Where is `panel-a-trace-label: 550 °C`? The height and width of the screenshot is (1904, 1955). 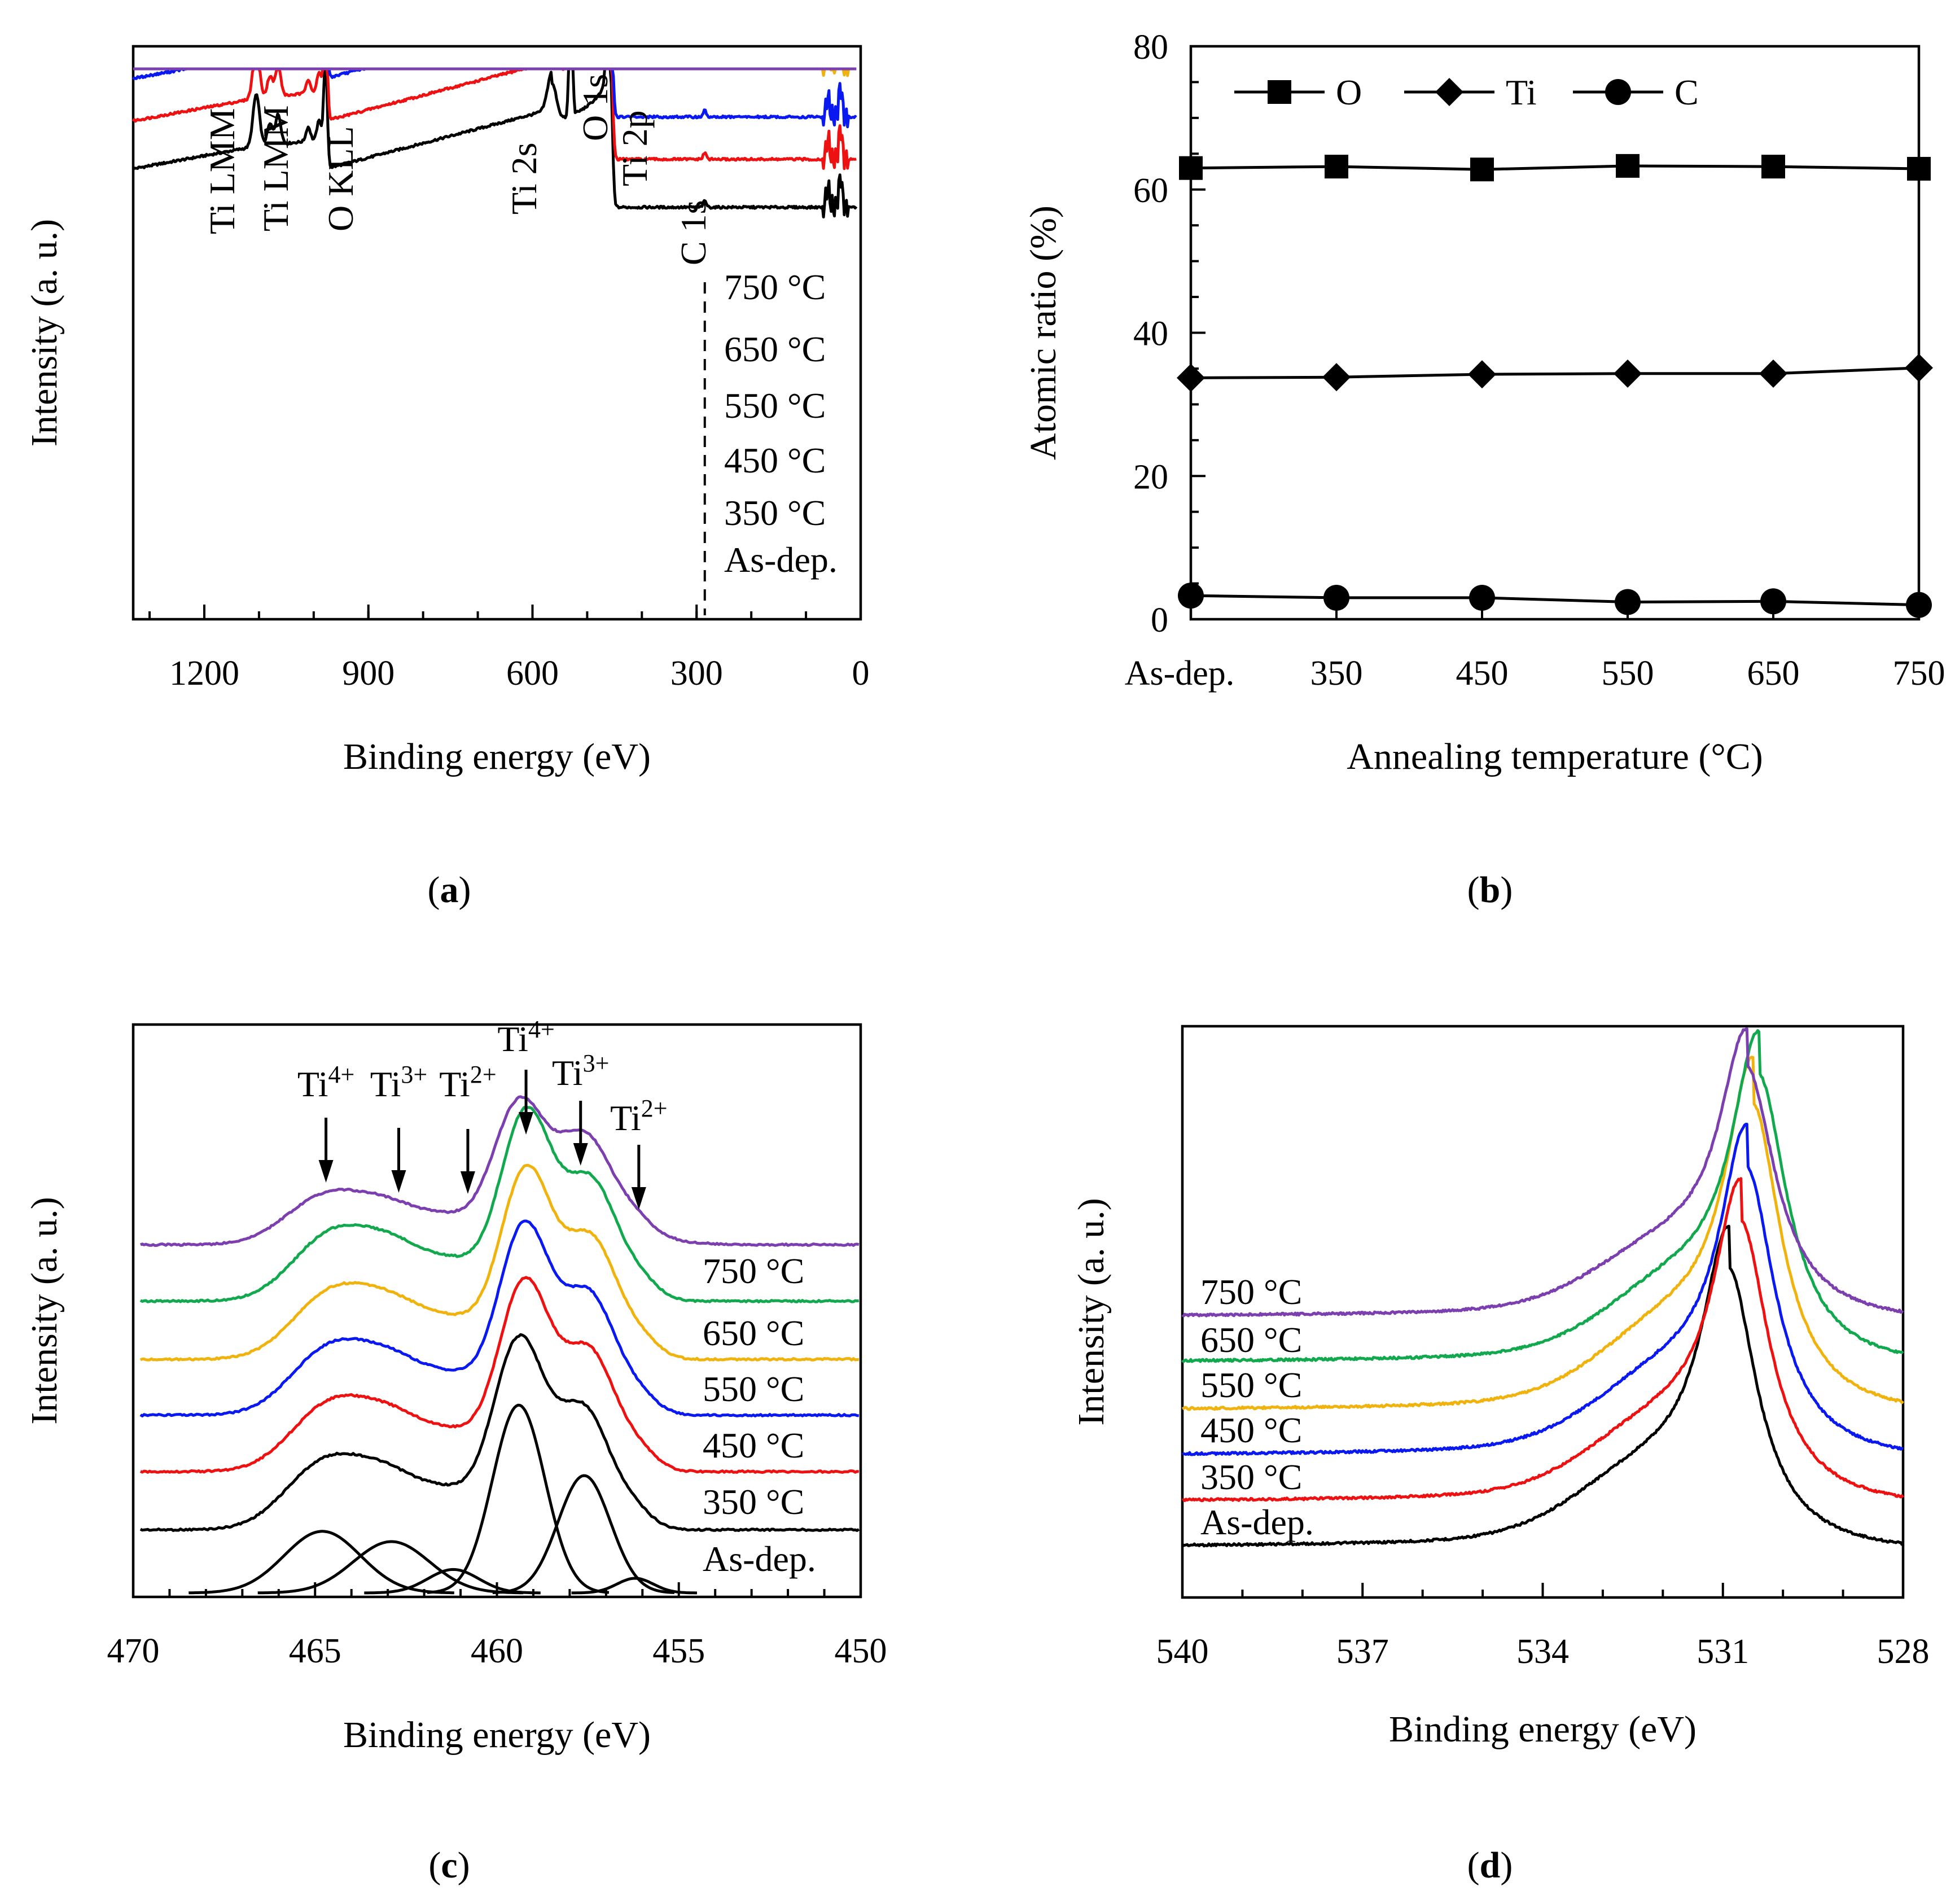 panel-a-trace-label: 550 °C is located at coordinates (775, 406).